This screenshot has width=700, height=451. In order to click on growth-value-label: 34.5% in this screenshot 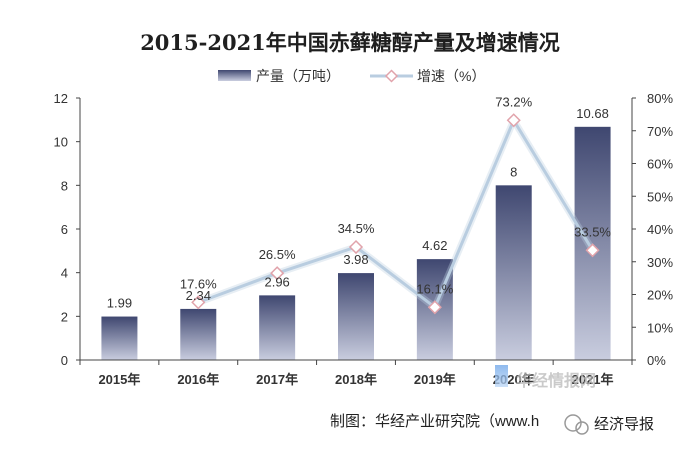, I will do `click(356, 228)`.